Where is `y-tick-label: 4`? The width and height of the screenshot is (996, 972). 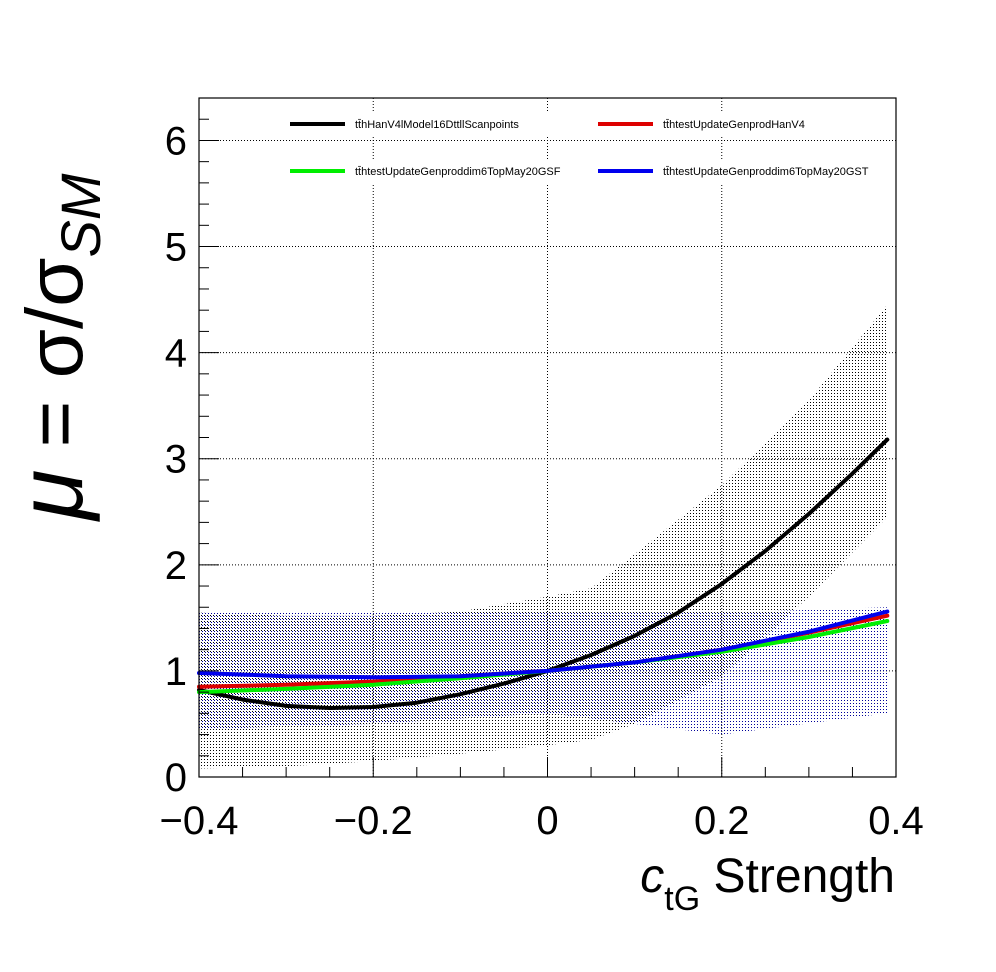 y-tick-label: 4 is located at coordinates (176, 354).